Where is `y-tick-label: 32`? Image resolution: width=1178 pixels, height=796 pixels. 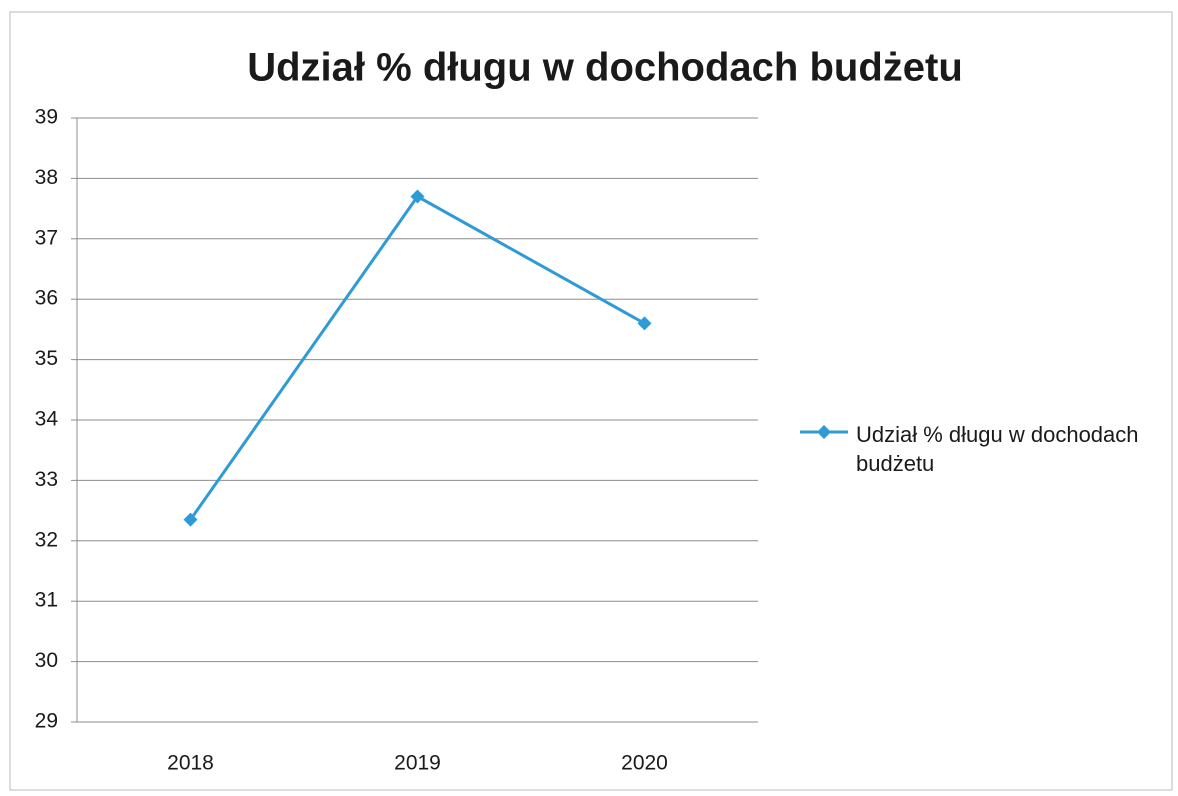 y-tick-label: 32 is located at coordinates (46, 539).